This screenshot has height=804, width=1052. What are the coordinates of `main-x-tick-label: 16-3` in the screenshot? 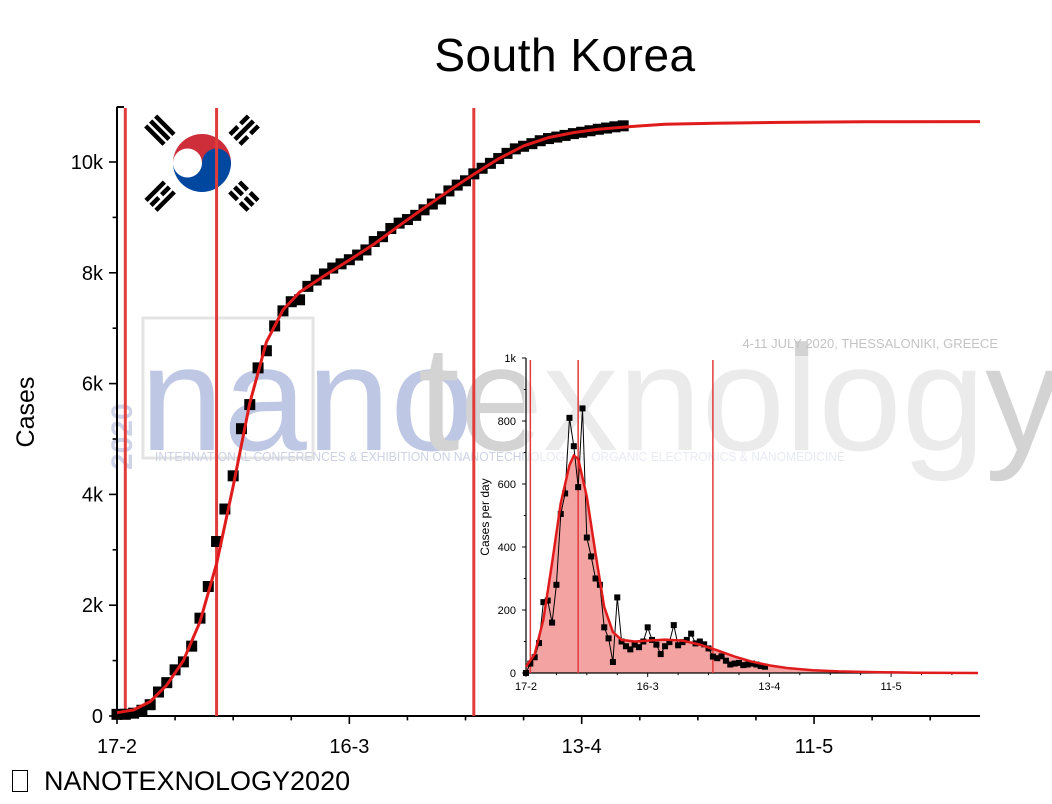 It's located at (349, 747).